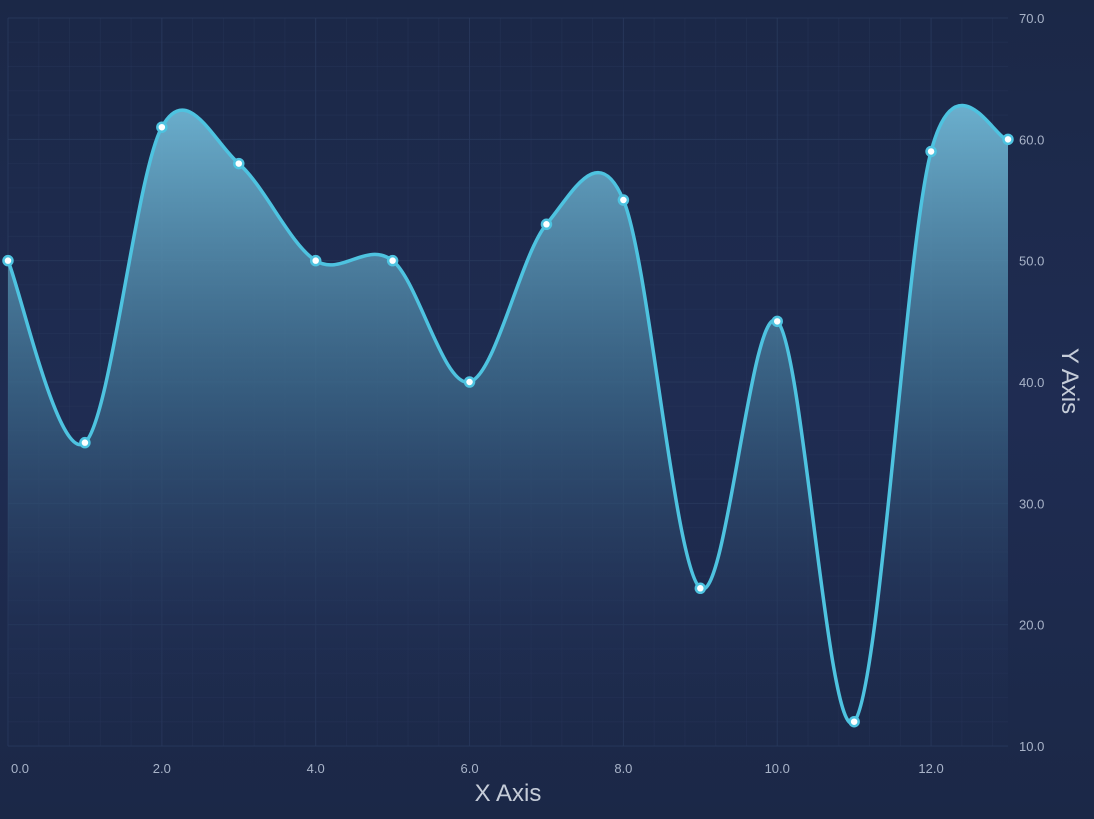 The width and height of the screenshot is (1094, 819). I want to click on y-axis-title: Y Axis, so click(1069, 381).